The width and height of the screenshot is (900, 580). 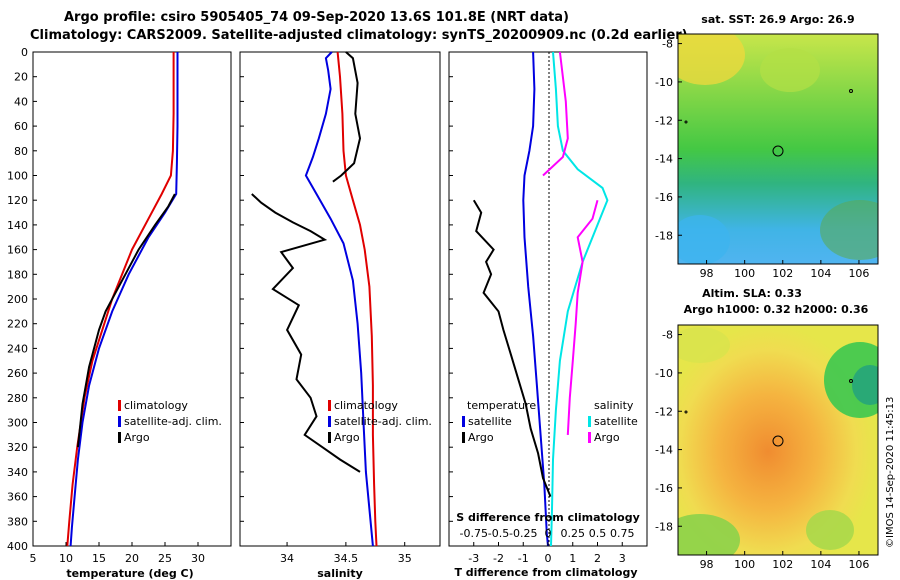 What do you see at coordinates (17, 472) in the screenshot?
I see `depth-tick-label: 340` at bounding box center [17, 472].